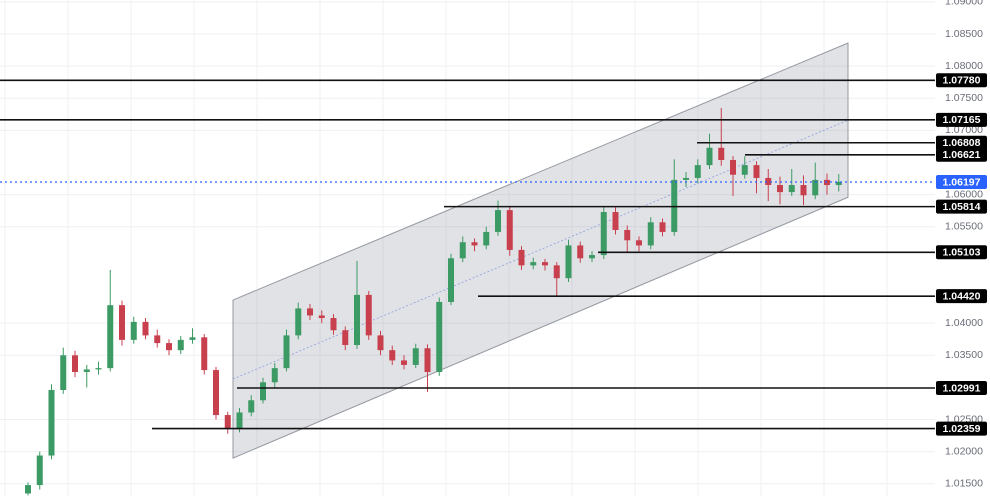 This screenshot has width=990, height=496. What do you see at coordinates (964, 323) in the screenshot?
I see `y-tick-label: 1.04000` at bounding box center [964, 323].